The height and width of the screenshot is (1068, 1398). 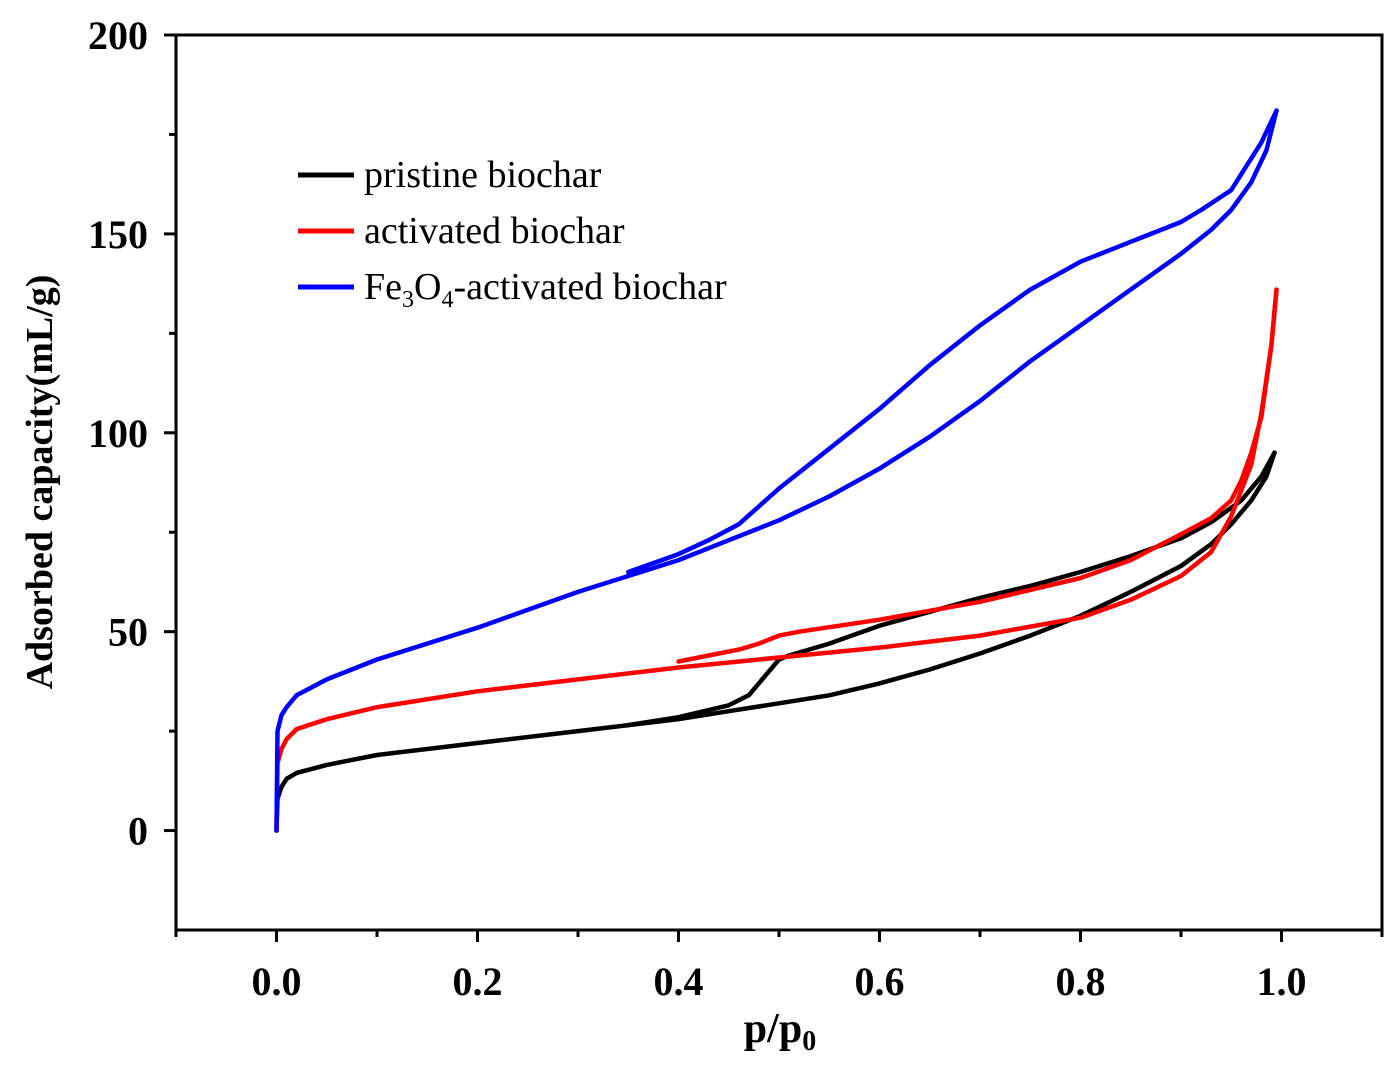 What do you see at coordinates (1081, 981) in the screenshot?
I see `x-tick-label: 0.8` at bounding box center [1081, 981].